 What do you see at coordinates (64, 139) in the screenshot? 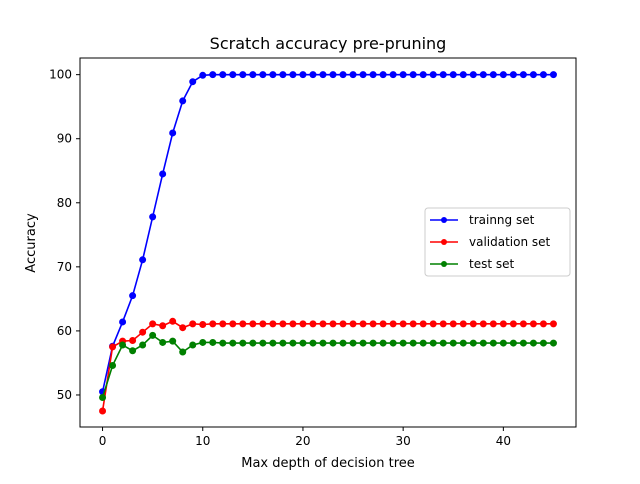
I see `y-tick-label: 90` at bounding box center [64, 139].